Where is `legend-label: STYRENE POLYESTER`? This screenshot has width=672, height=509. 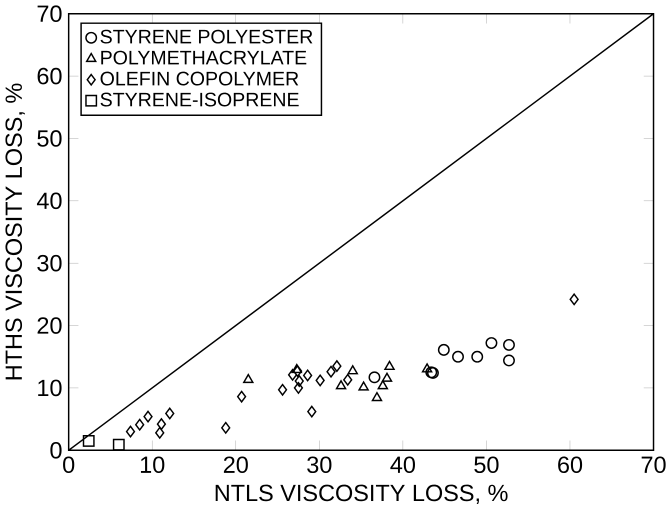 legend-label: STYRENE POLYESTER is located at coordinates (206, 37).